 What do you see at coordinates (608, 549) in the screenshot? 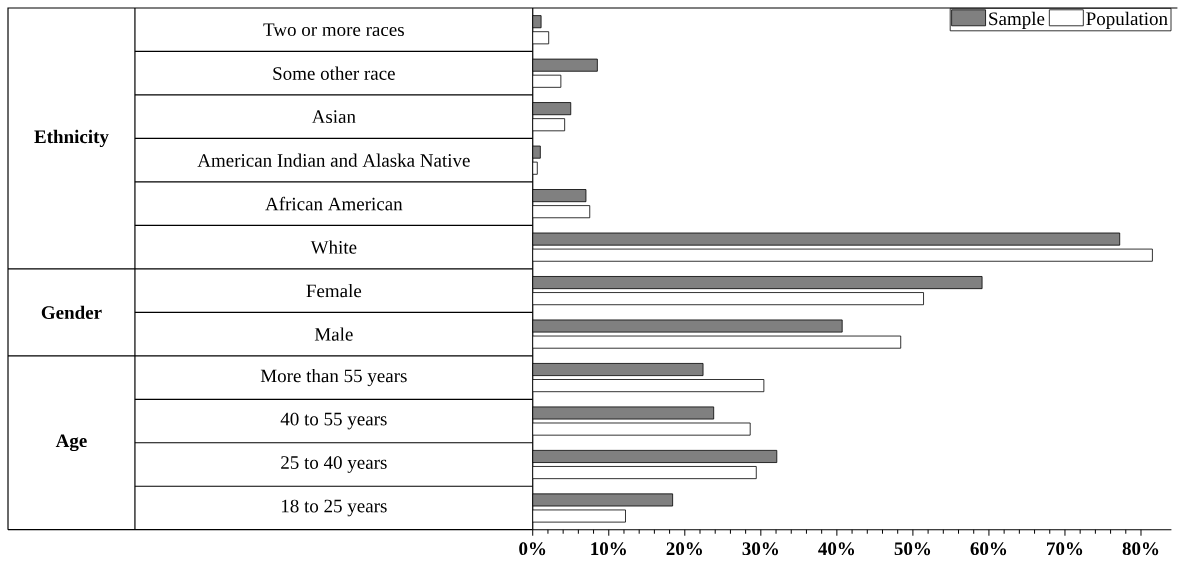
I see `x-tick-label: 10%` at bounding box center [608, 549].